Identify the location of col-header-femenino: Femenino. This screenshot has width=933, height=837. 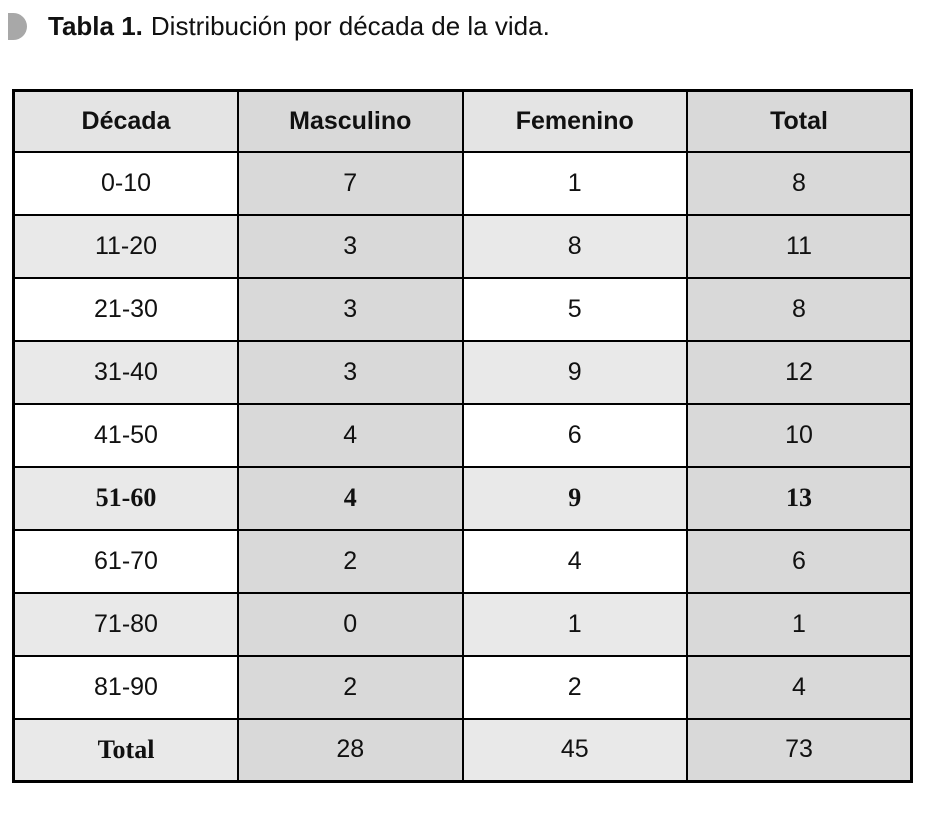
(574, 121).